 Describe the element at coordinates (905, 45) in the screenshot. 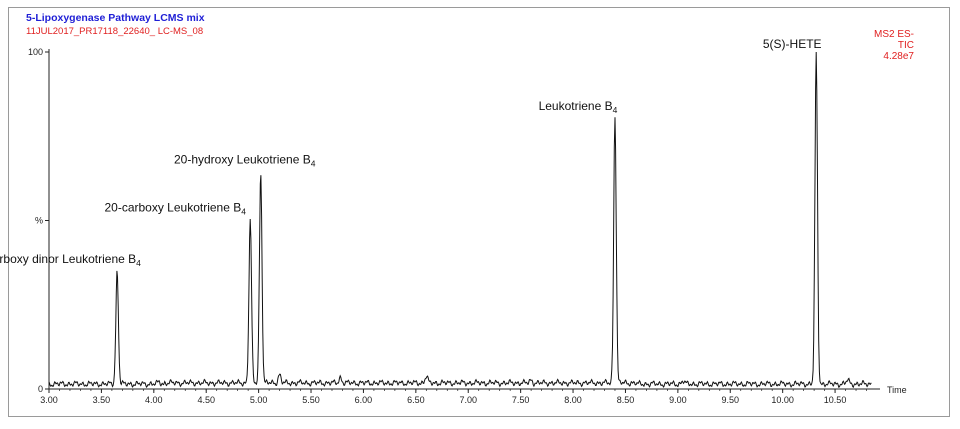

I see `scan-type: TIC` at that location.